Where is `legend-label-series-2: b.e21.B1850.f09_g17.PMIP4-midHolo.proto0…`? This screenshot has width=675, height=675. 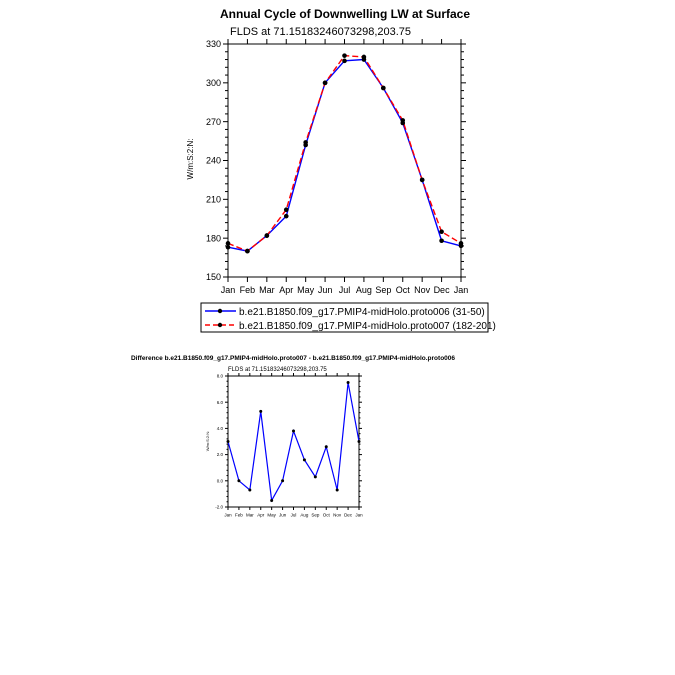
legend-label-series-2: b.e21.B1850.f09_g17.PMIP4-midHolo.proto0… is located at coordinates (367, 326).